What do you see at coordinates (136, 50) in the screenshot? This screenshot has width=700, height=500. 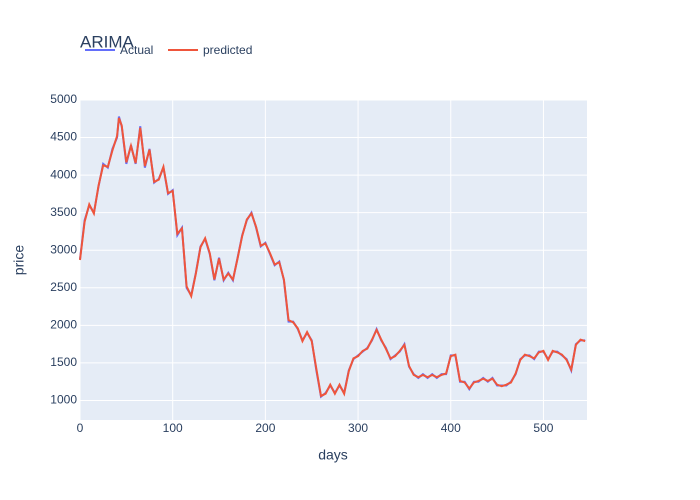 I see `legend-label: Actual` at bounding box center [136, 50].